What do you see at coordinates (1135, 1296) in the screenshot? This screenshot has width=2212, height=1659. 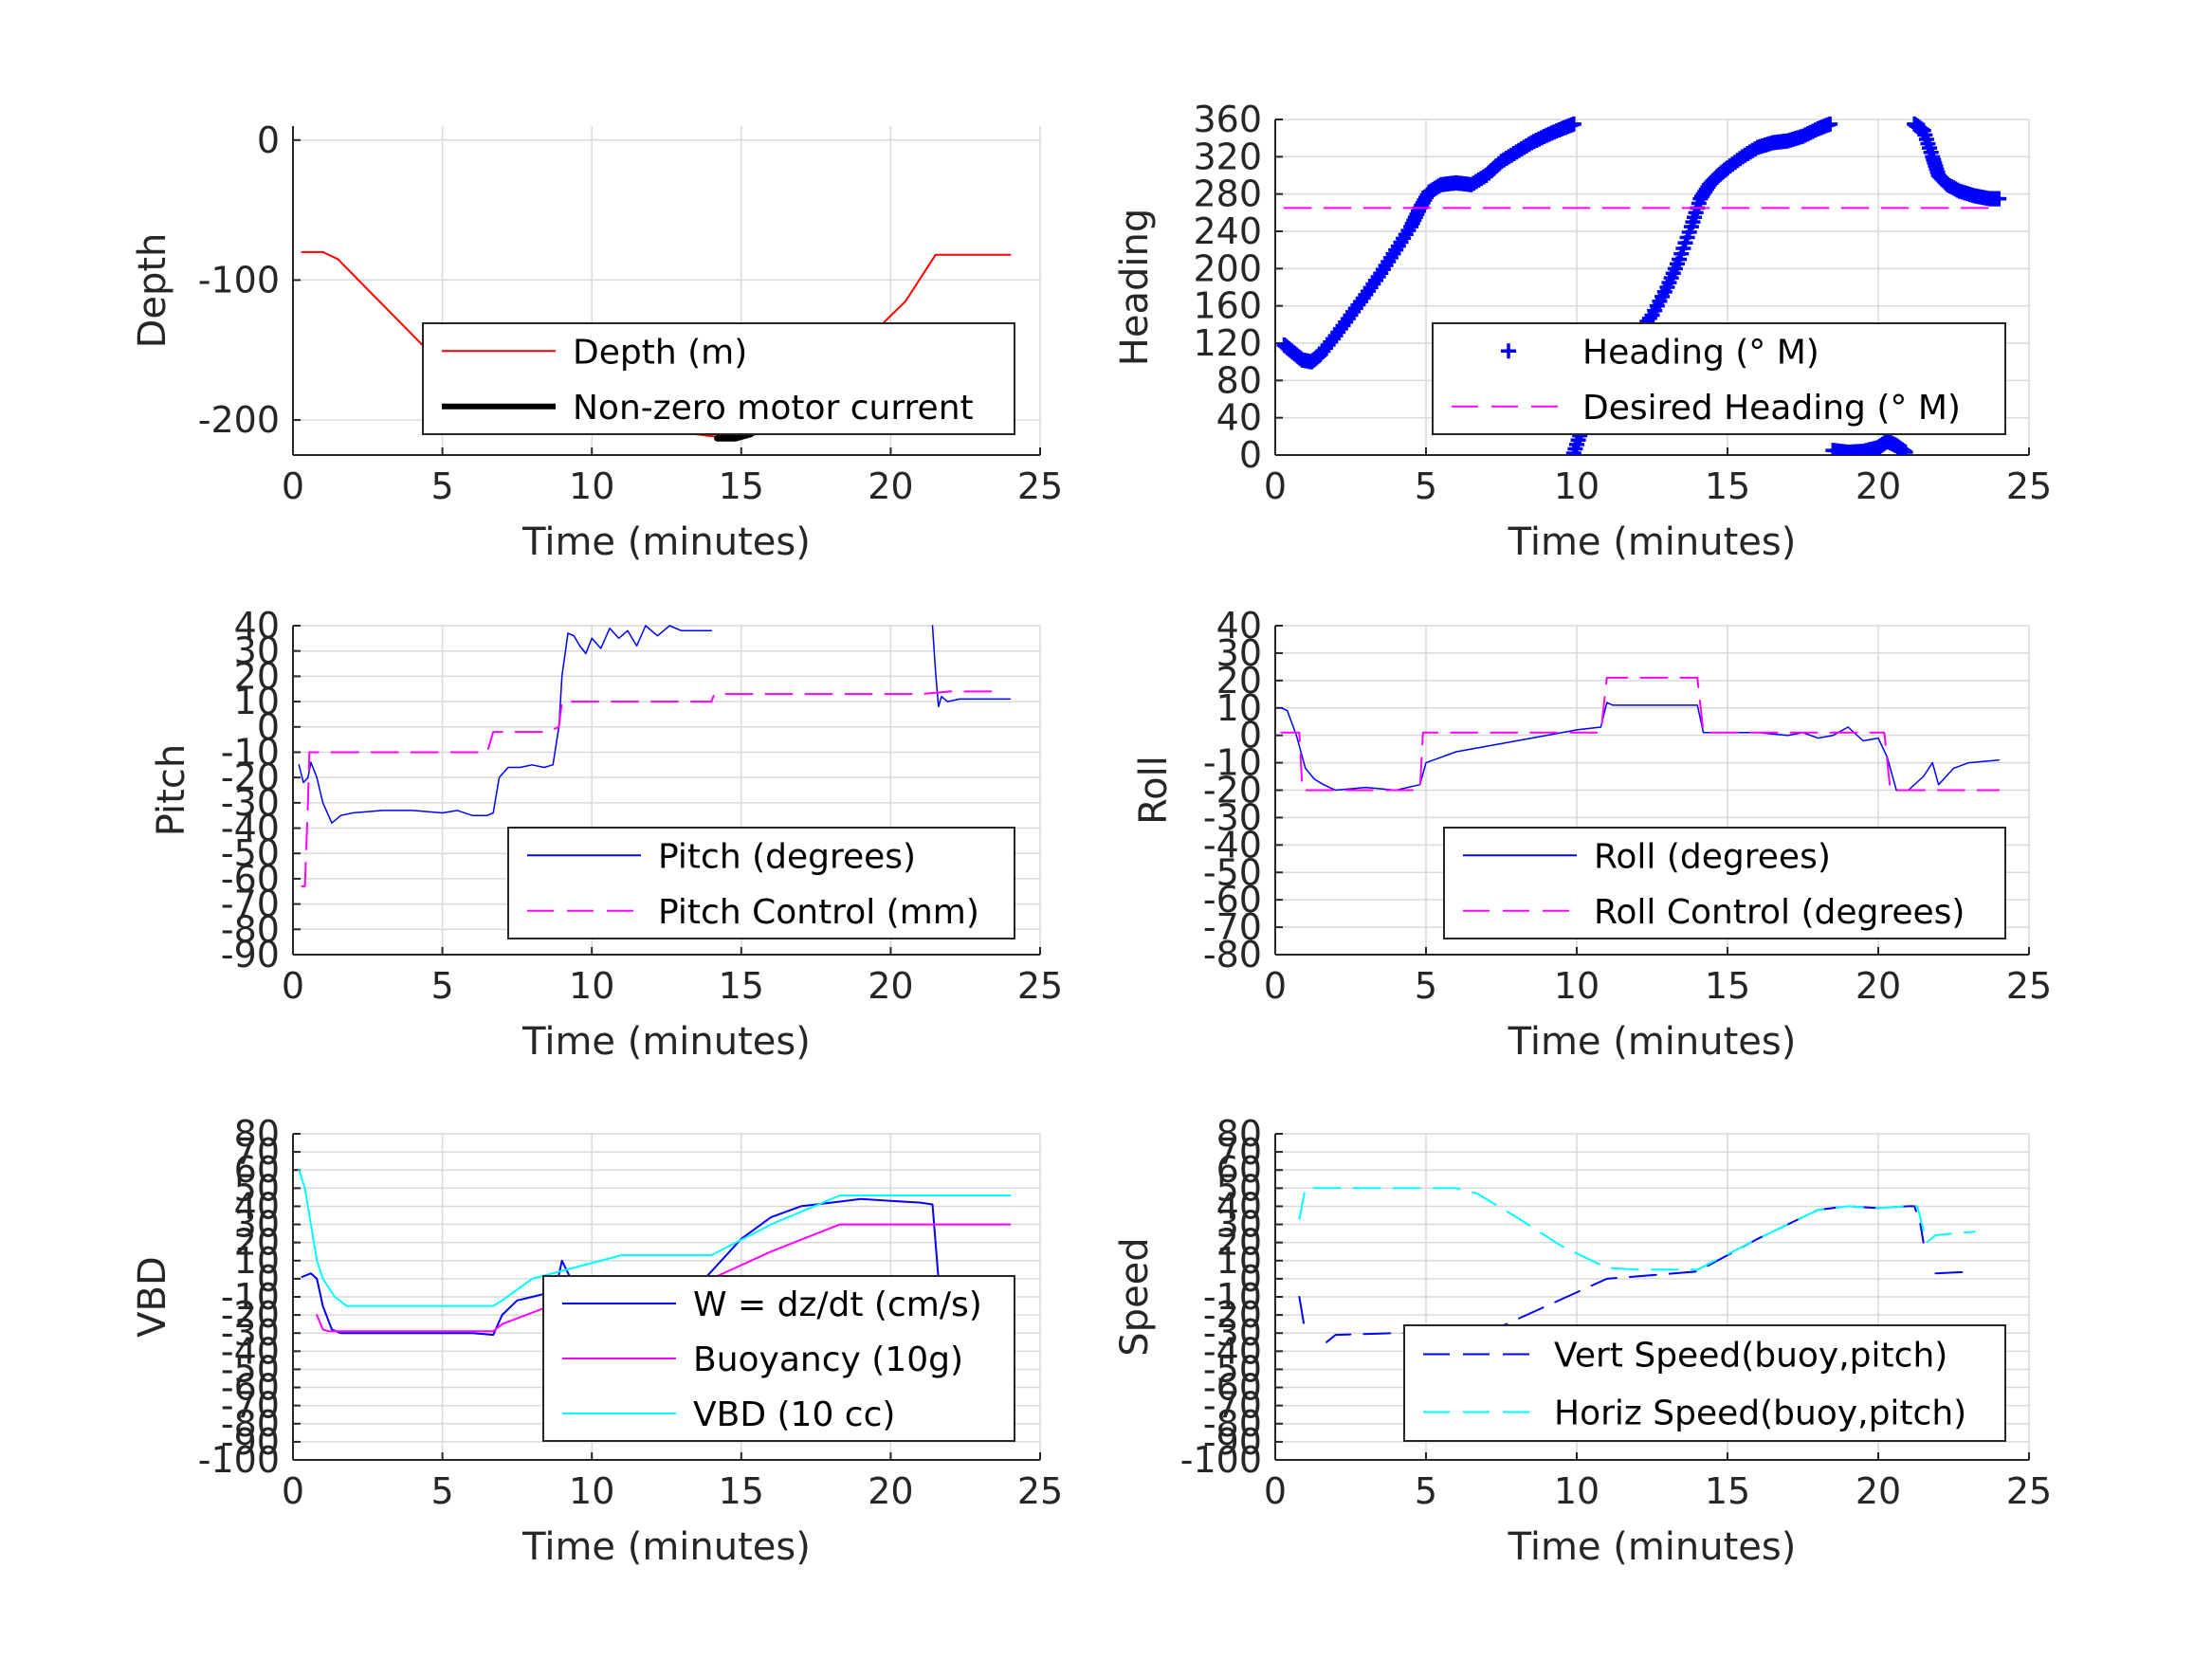 I see `y-axis-label: Speed` at bounding box center [1135, 1296].